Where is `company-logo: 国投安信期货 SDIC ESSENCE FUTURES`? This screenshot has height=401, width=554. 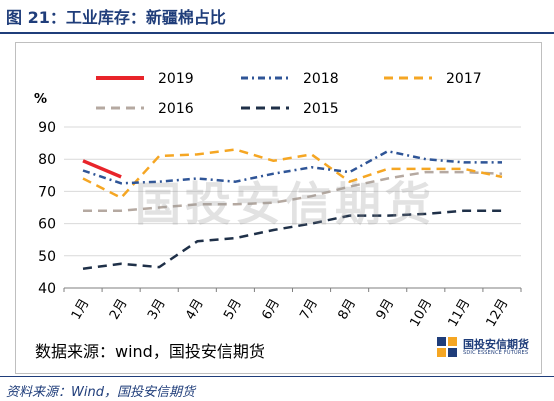 company-logo: 国投安信期货 SDIC ESSENCE FUTURES is located at coordinates (489, 348).